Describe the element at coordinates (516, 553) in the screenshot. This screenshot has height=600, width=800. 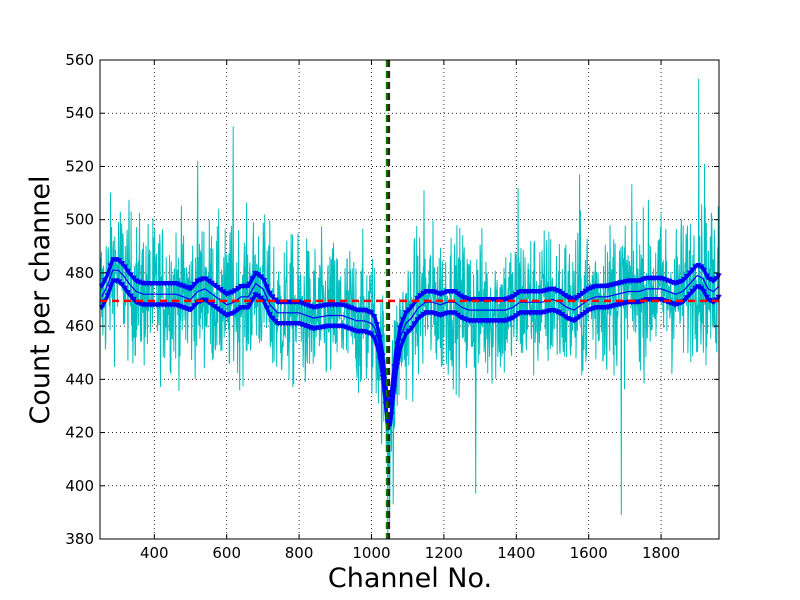
I see `x-tick-label: 1400` at that location.